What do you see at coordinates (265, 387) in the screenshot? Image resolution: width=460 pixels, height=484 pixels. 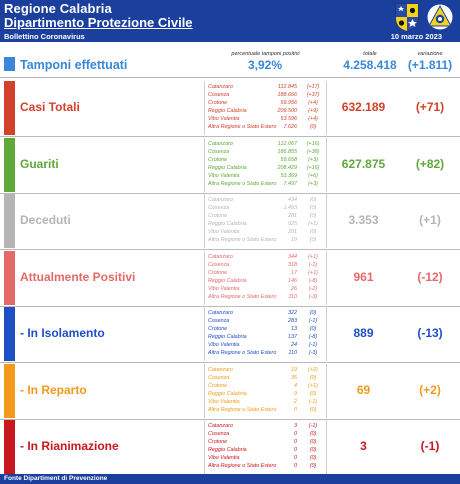 I see `province-row: Crotone 4 (+1)` at bounding box center [265, 387].